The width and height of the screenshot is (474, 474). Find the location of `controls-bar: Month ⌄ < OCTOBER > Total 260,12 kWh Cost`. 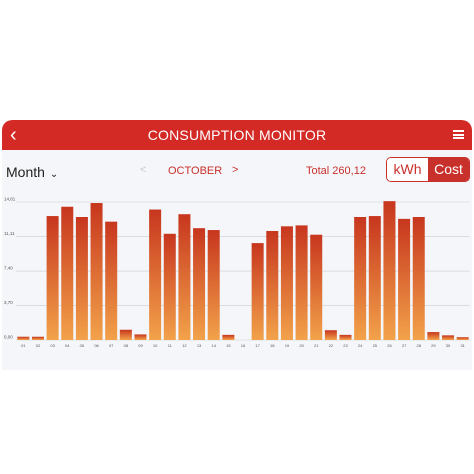

controls-bar: Month ⌄ < OCTOBER > Total 260,12 kWh Cost is located at coordinates (237, 169).